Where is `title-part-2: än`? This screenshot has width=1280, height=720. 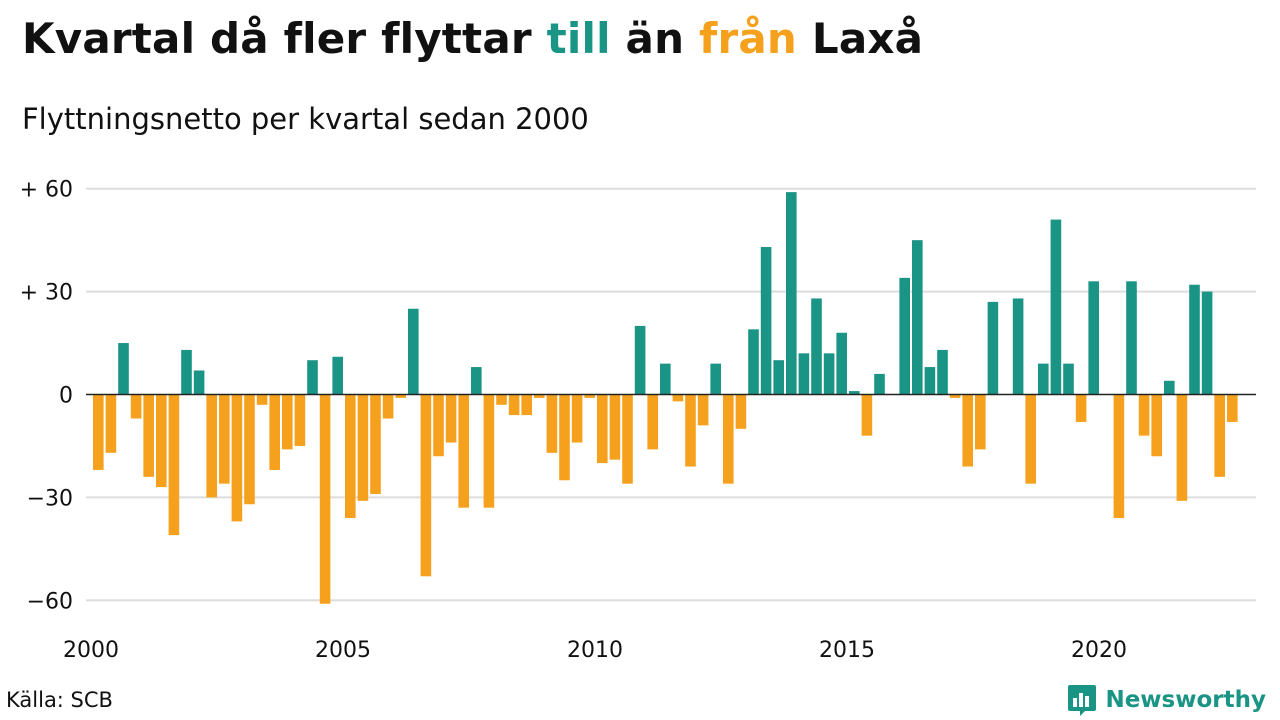 title-part-2: än is located at coordinates (654, 38).